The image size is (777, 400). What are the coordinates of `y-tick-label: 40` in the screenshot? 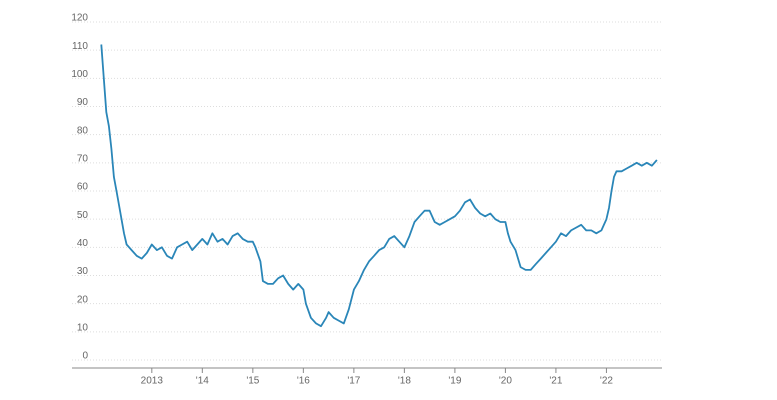 It's located at (83, 243).